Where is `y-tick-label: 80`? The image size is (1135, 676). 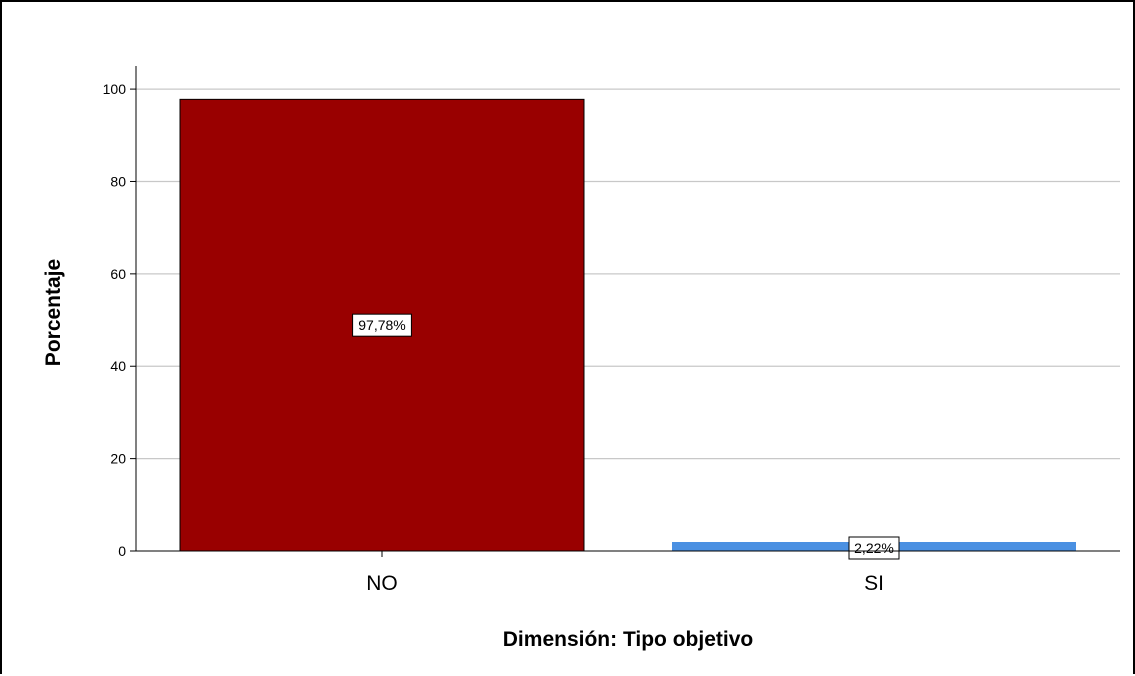 y-tick-label: 80 is located at coordinates (118, 181).